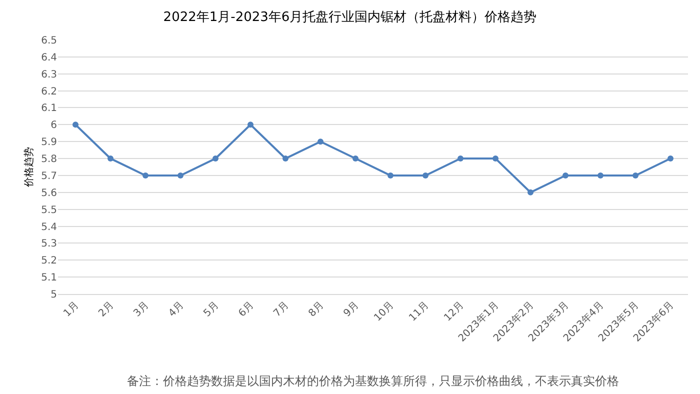 The height and width of the screenshot is (394, 700). I want to click on x-tick-label: 3月, so click(142, 310).